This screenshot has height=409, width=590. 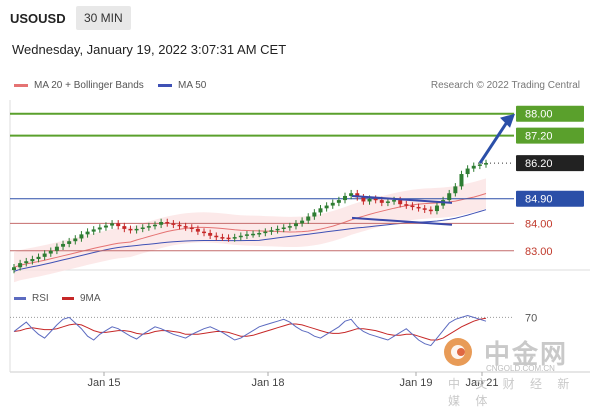 I want to click on cngold-logo-icon, so click(x=458, y=352).